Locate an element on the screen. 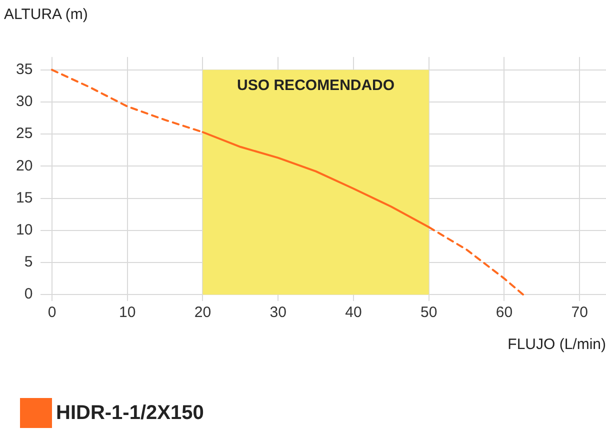 This screenshot has height=435, width=606. y-tick-label: 0 is located at coordinates (28, 294).